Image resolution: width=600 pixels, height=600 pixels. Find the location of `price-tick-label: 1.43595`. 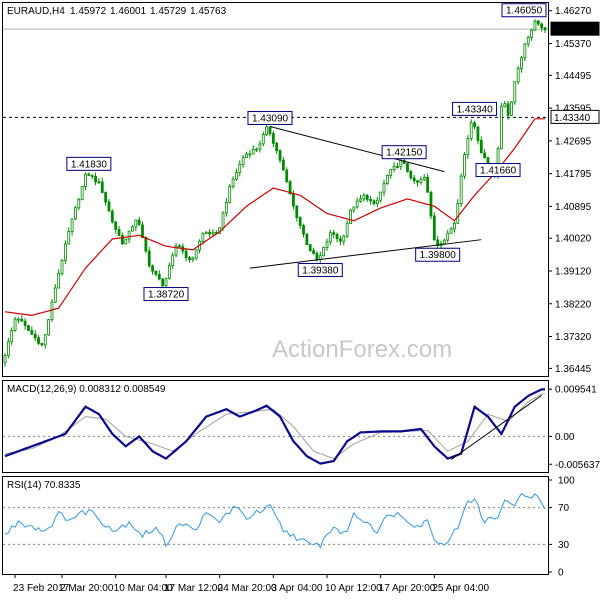

price-tick-label: 1.43595 is located at coordinates (573, 109).